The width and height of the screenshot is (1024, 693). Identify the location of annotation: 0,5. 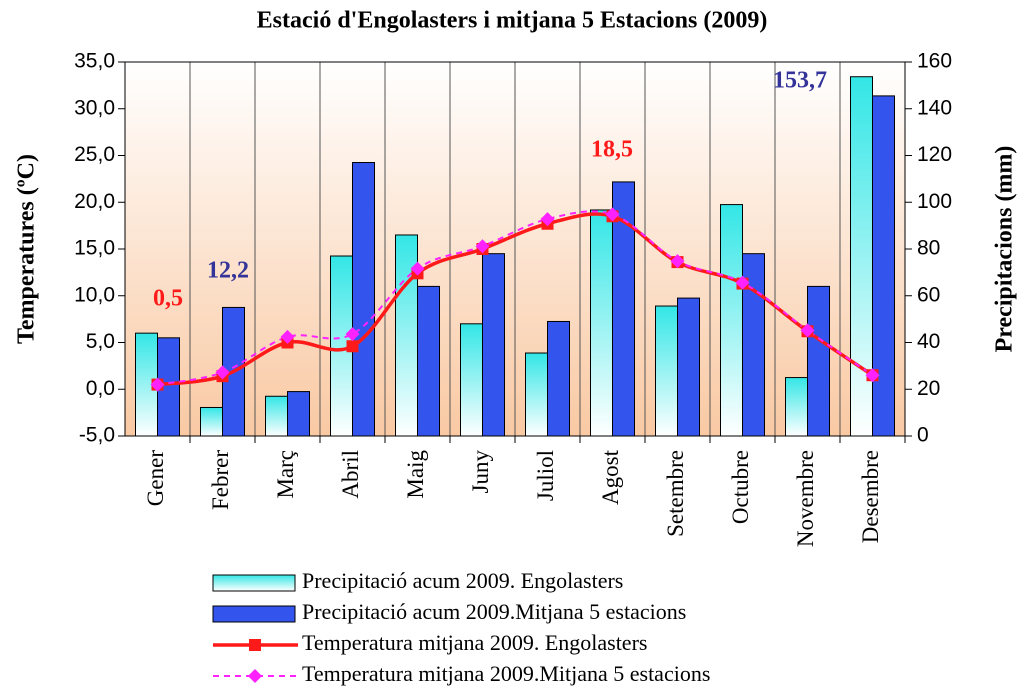
(168, 299).